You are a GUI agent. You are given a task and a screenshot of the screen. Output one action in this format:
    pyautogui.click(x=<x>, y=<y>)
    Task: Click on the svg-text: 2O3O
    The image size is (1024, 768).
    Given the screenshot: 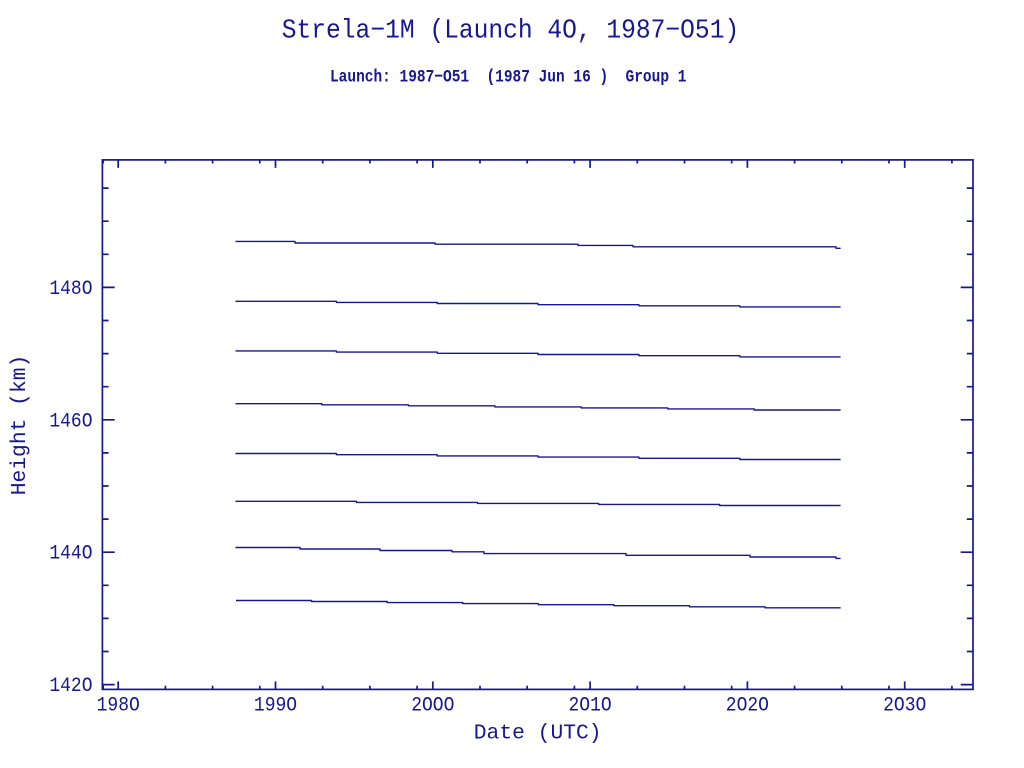 What is the action you would take?
    pyautogui.click(x=904, y=704)
    